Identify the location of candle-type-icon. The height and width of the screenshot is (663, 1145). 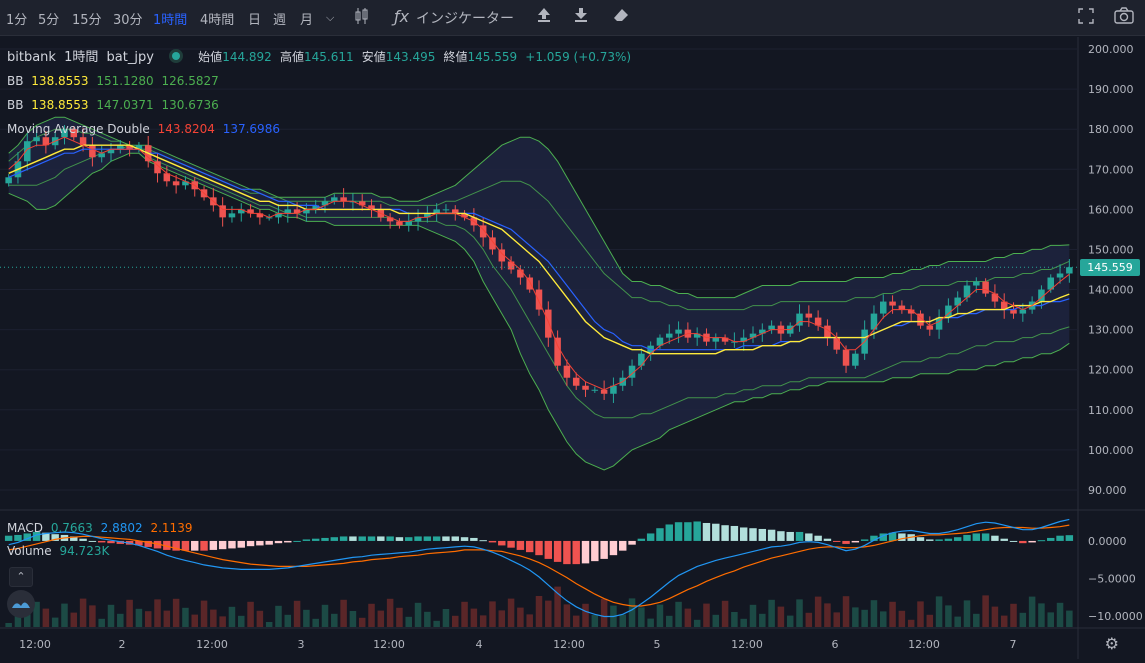
(362, 18).